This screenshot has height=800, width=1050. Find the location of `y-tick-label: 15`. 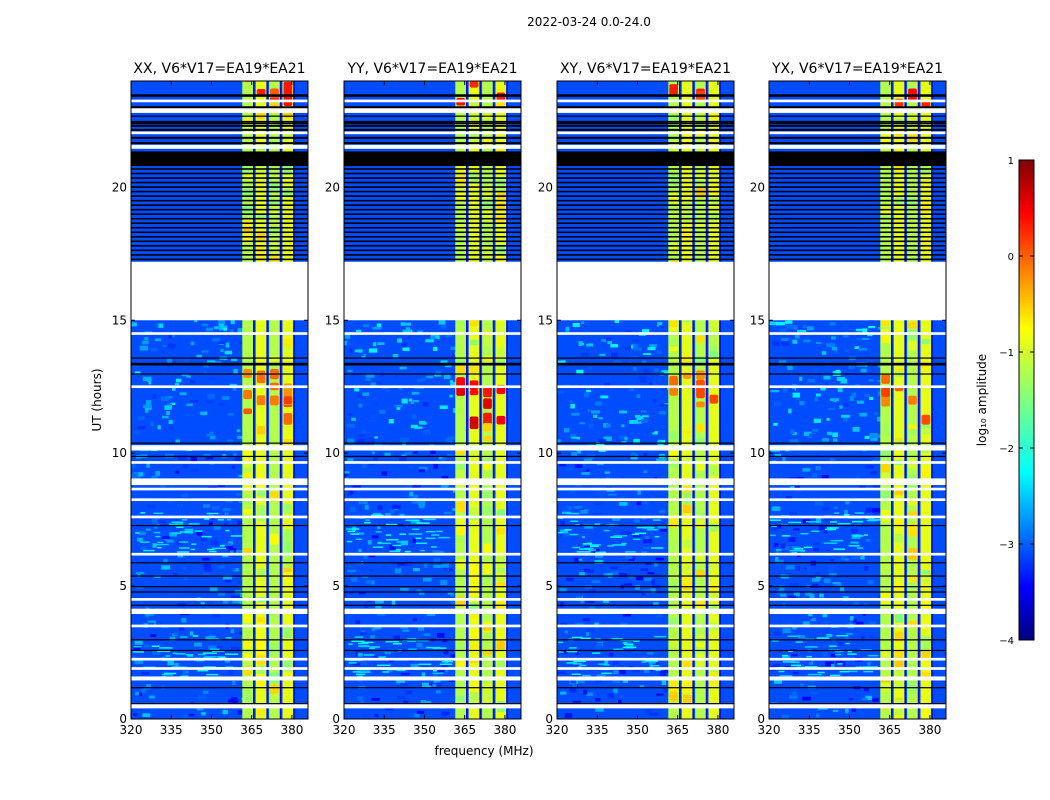

y-tick-label: 15 is located at coordinates (545, 320).